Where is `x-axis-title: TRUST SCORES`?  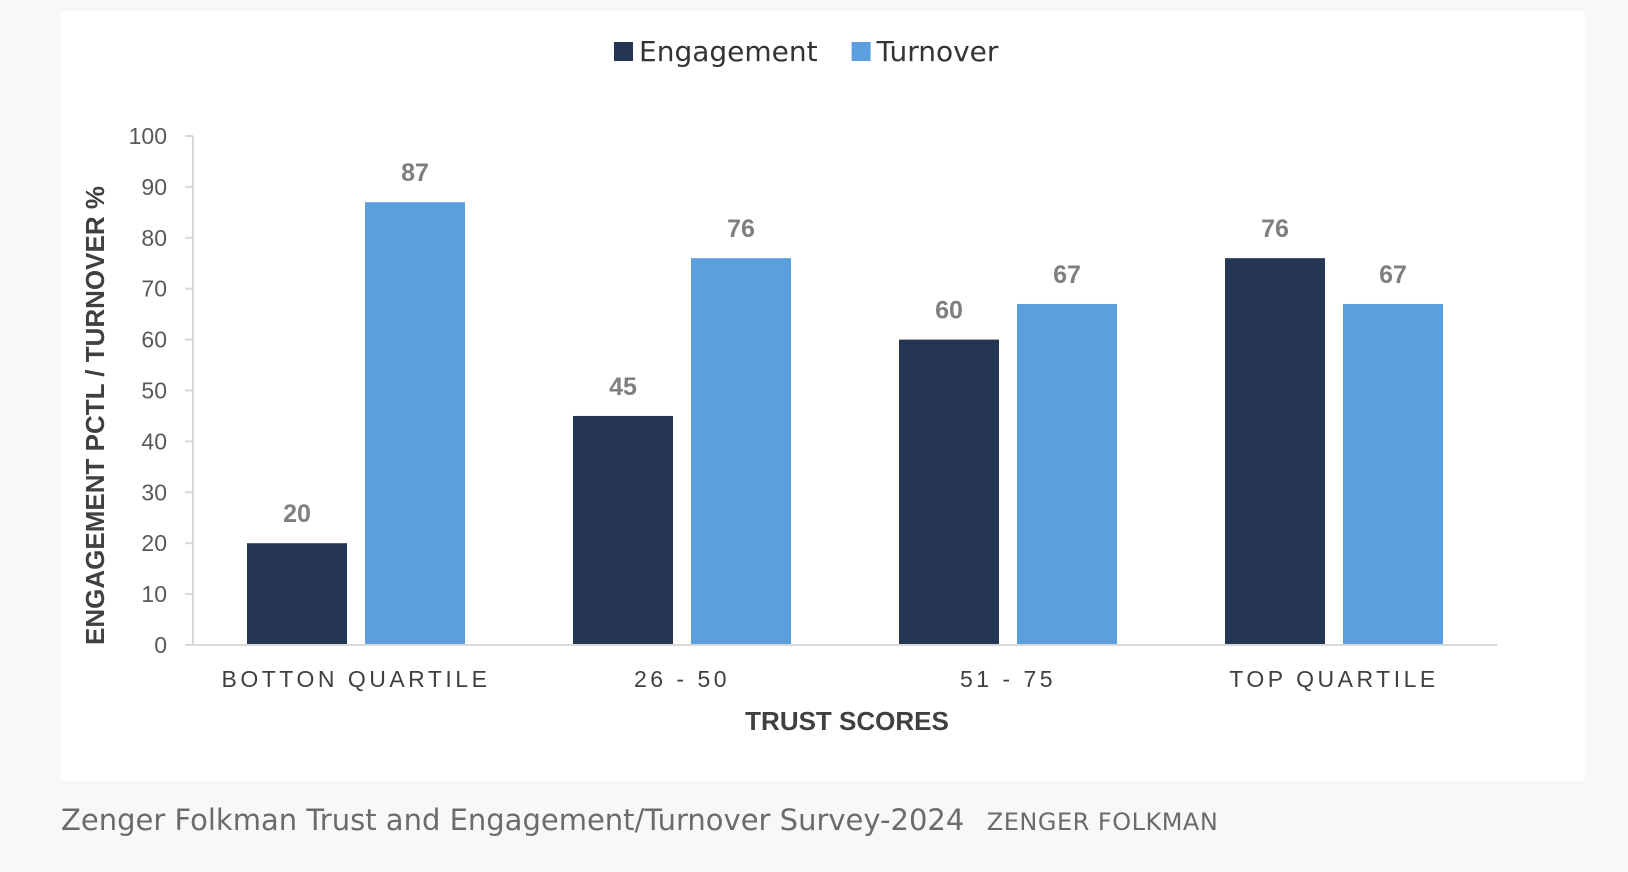 x-axis-title: TRUST SCORES is located at coordinates (847, 721).